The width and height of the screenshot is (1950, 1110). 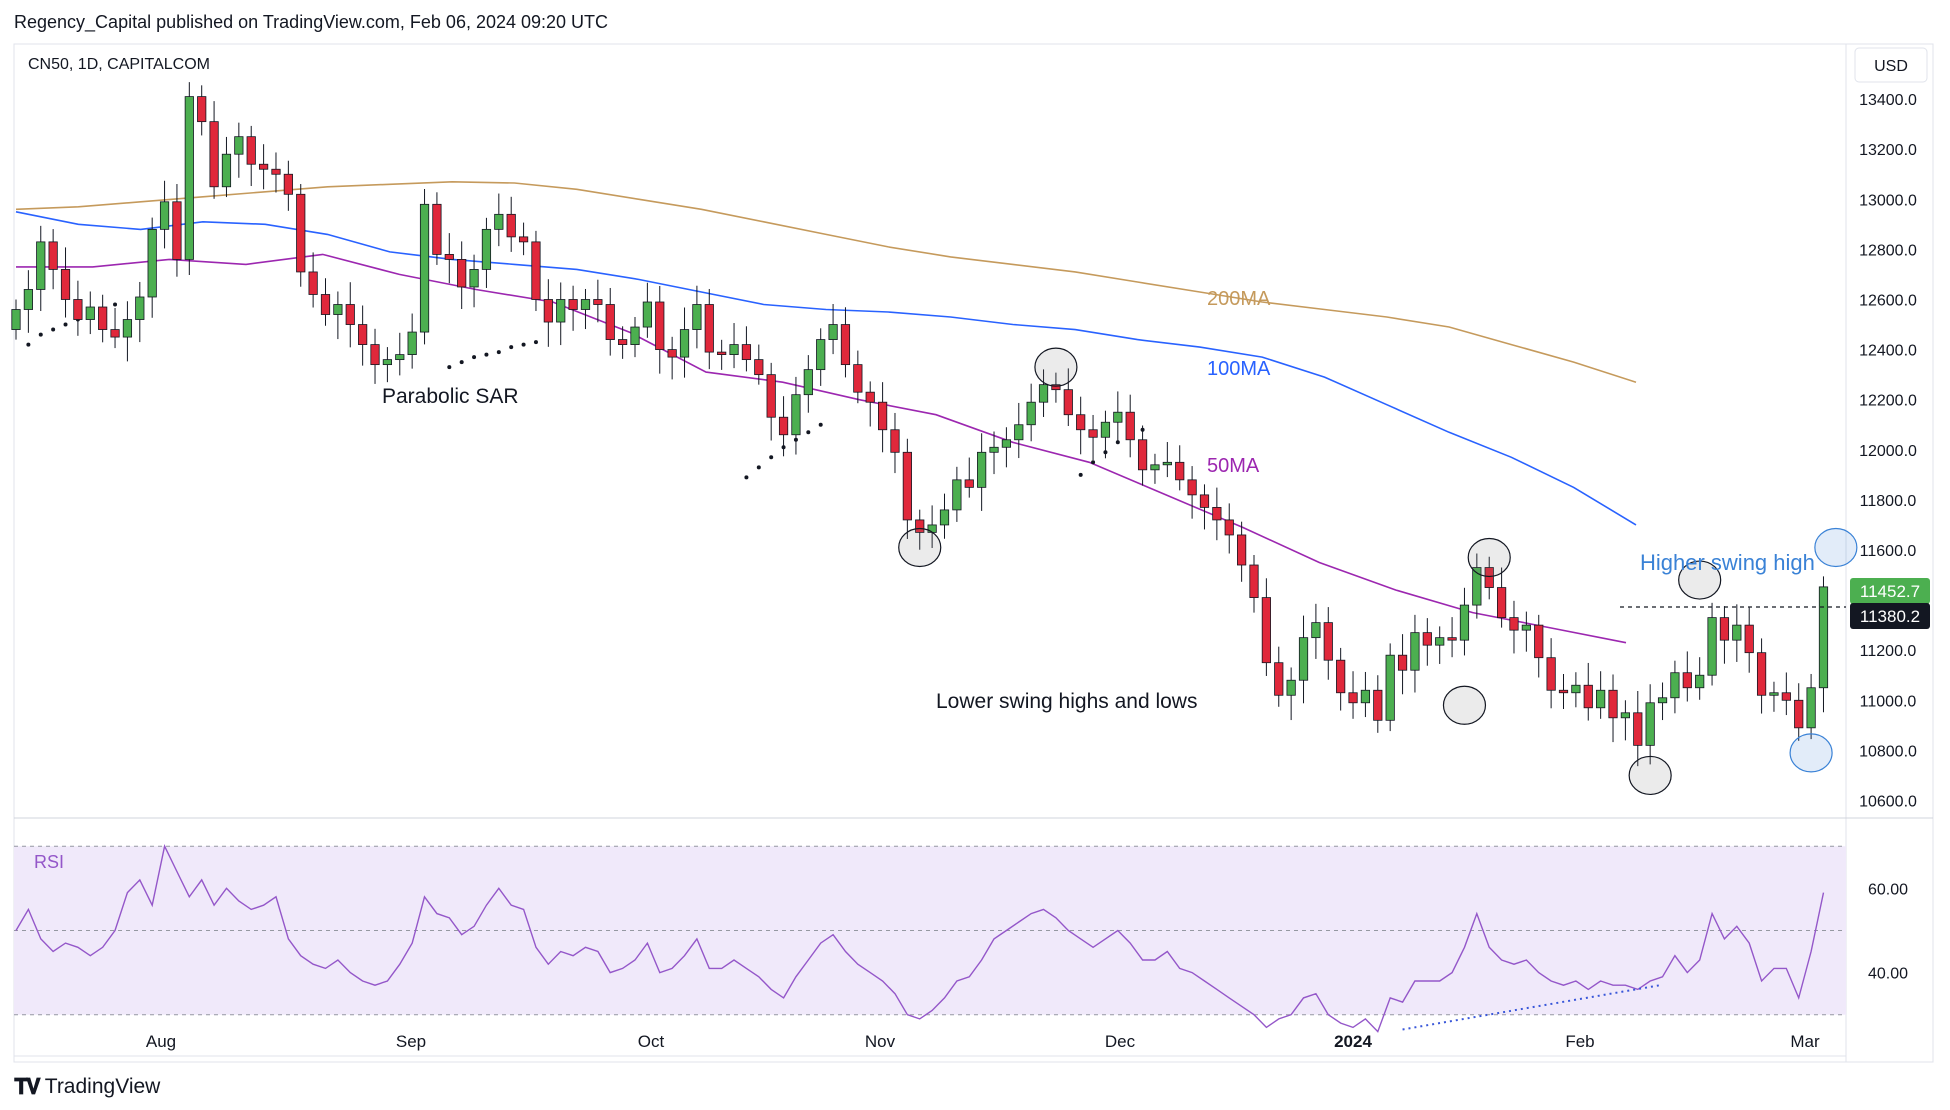 What do you see at coordinates (49, 862) in the screenshot?
I see `rsi-label: RSI` at bounding box center [49, 862].